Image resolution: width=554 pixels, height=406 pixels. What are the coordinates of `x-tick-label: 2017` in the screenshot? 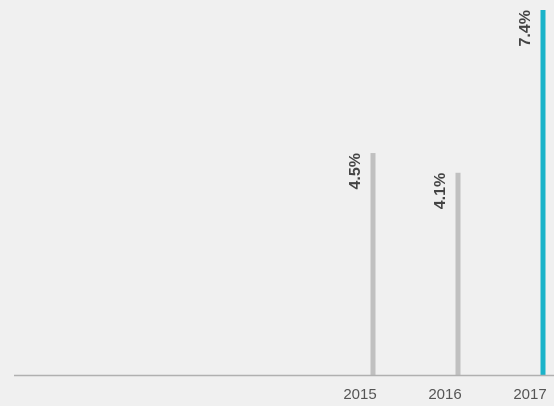 It's located at (529, 394).